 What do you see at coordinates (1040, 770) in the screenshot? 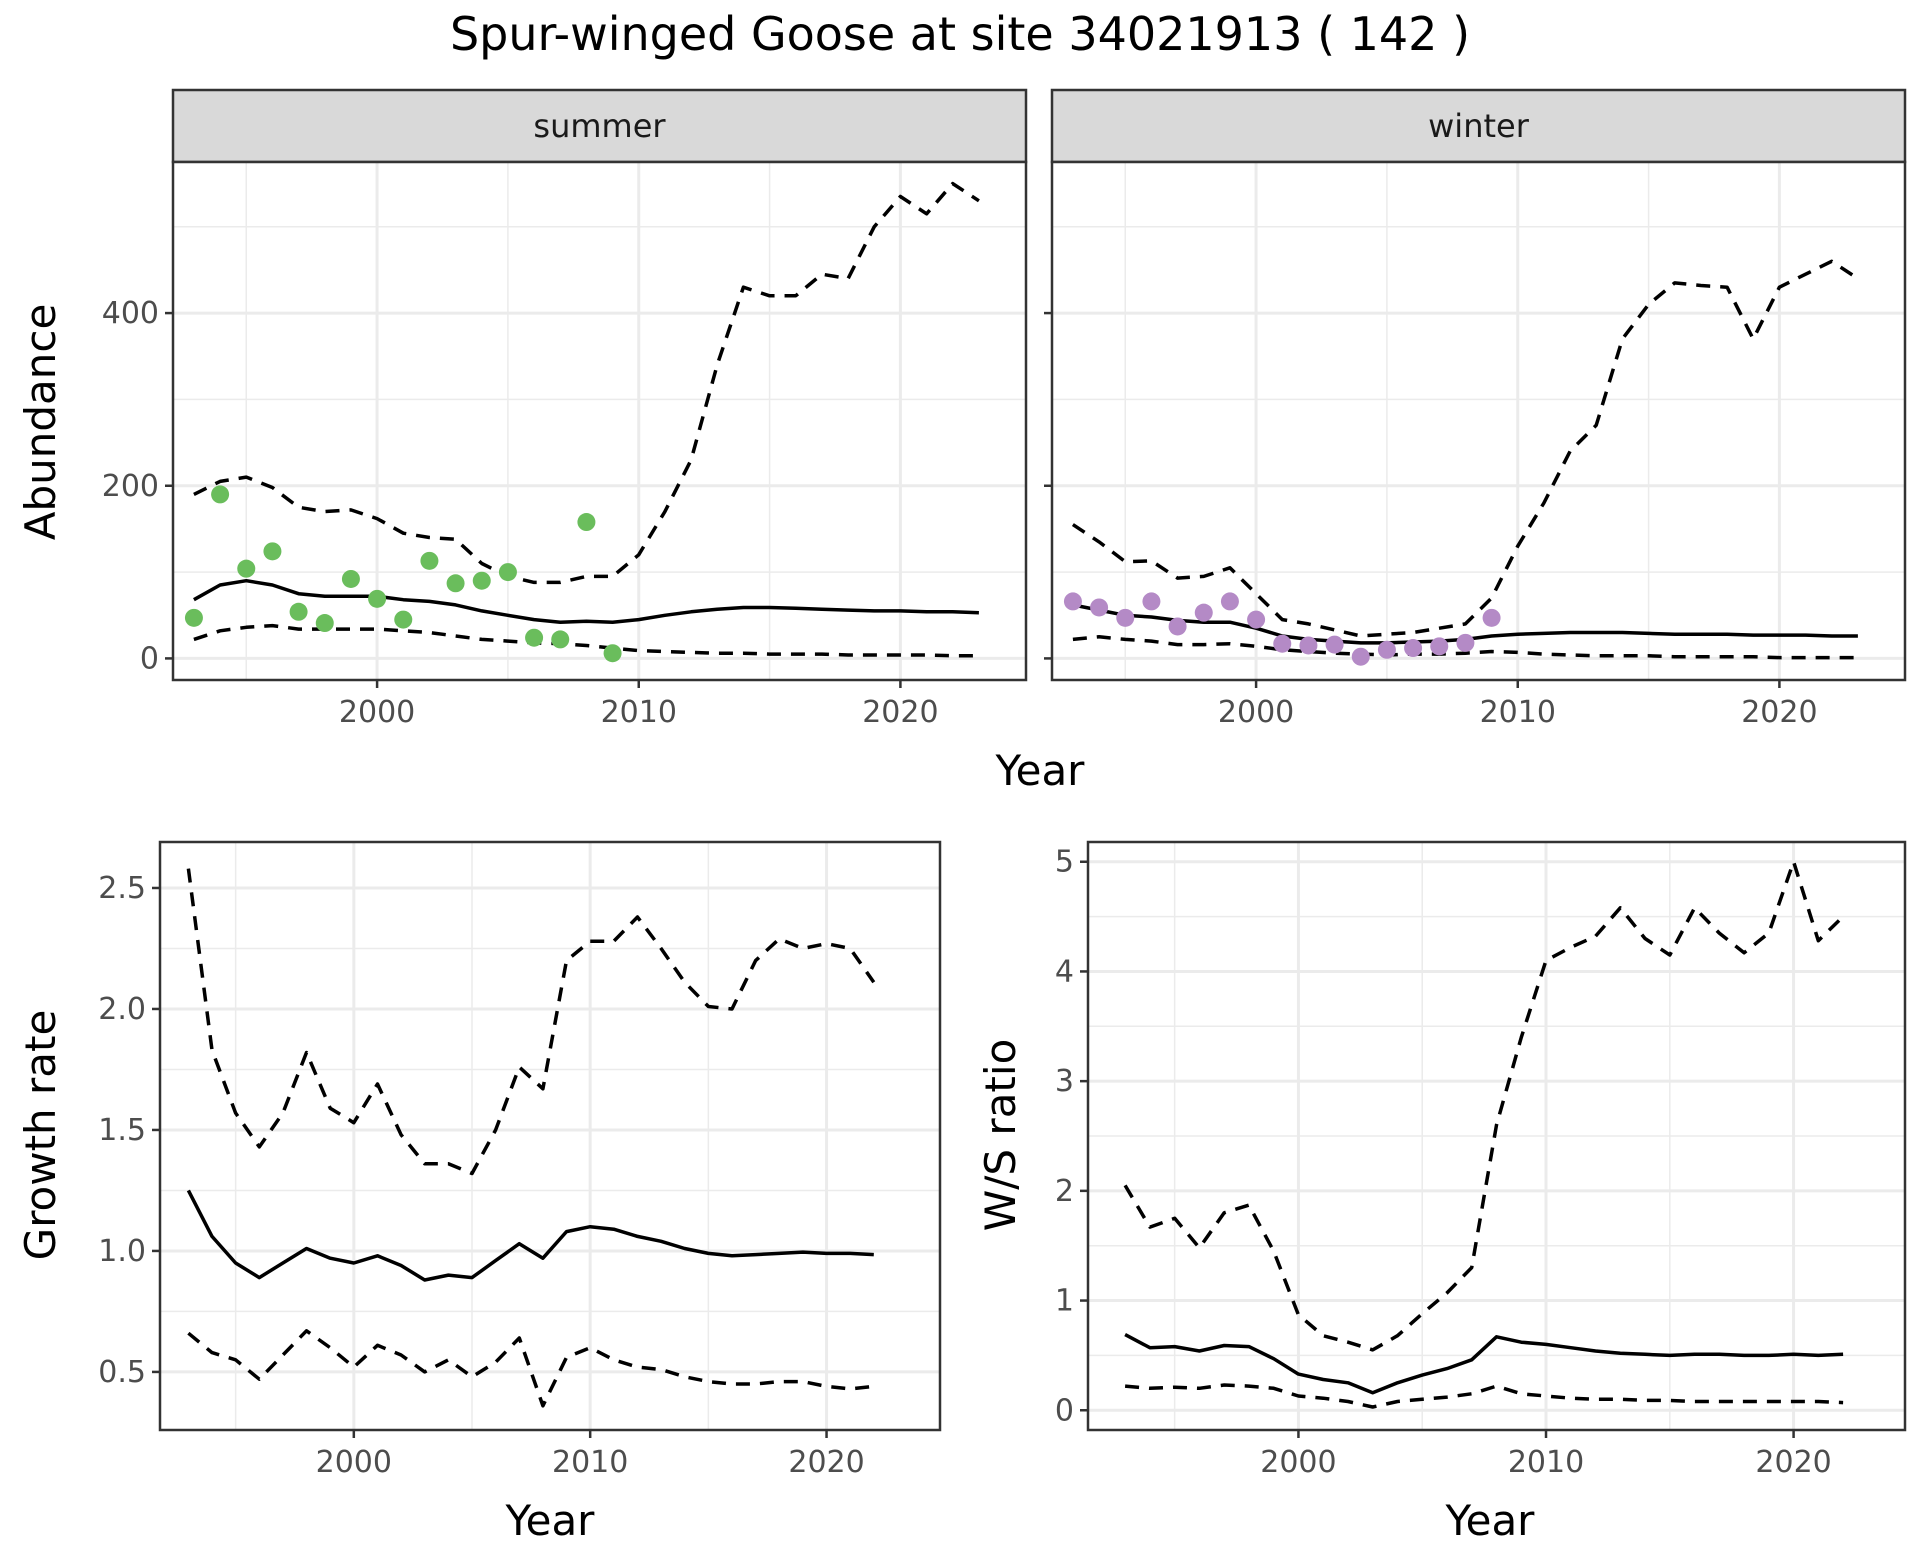
I see `top-x-axis-title: Year` at bounding box center [1040, 770].